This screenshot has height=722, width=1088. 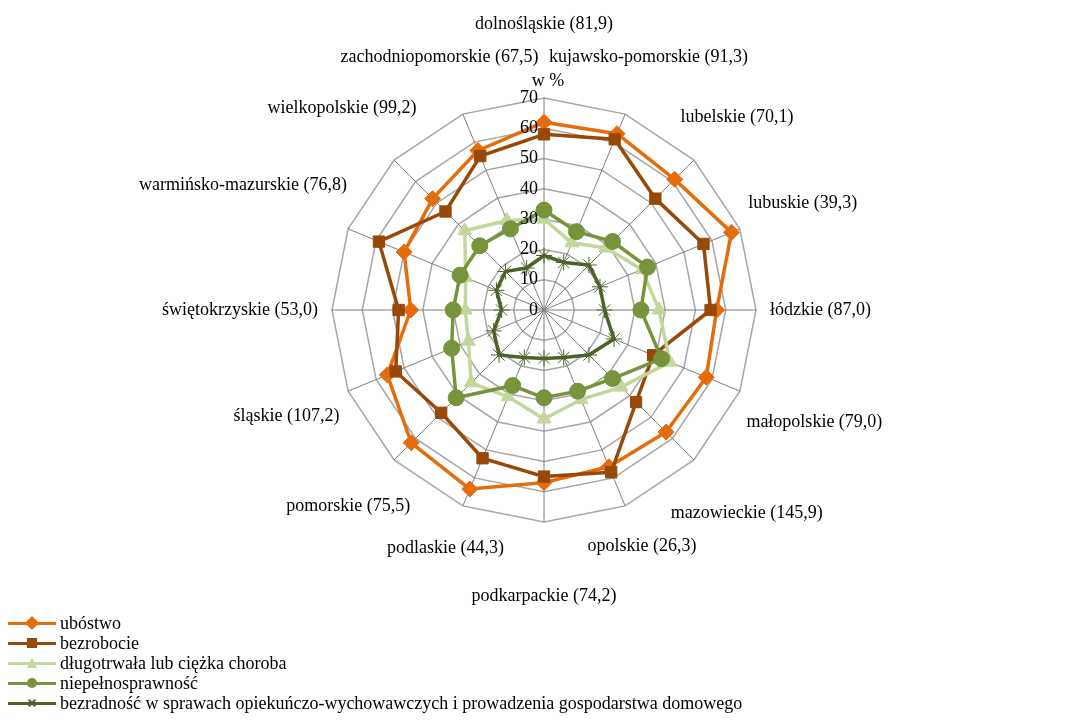 I want to click on legend-label: ubóstwo, so click(x=91, y=623).